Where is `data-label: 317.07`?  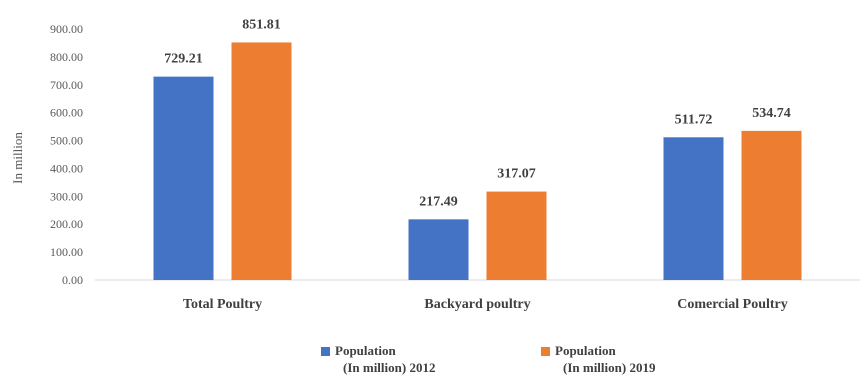
data-label: 317.07 is located at coordinates (516, 174).